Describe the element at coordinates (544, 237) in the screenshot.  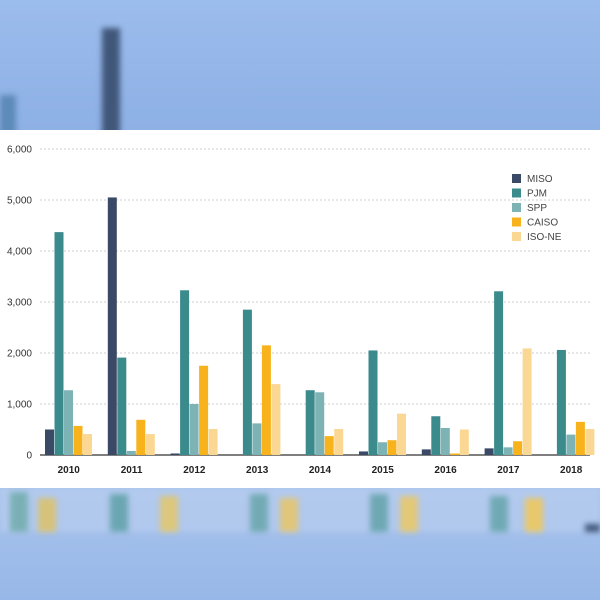
I see `legend-label: ISO-NE` at that location.